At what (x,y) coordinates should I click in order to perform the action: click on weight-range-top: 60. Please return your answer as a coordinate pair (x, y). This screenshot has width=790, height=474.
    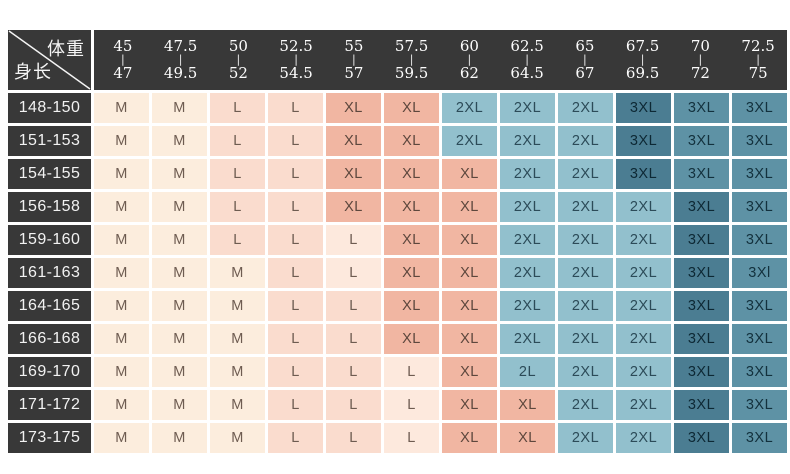
    Looking at the image, I should click on (469, 46).